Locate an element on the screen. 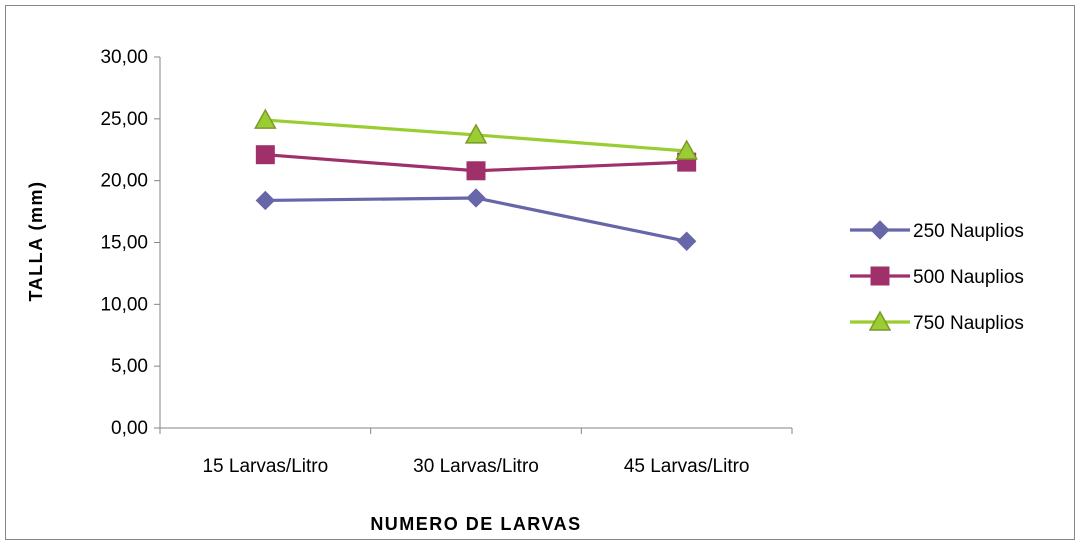 The image size is (1081, 545). y-tick-label: 20,00 is located at coordinates (124, 181).